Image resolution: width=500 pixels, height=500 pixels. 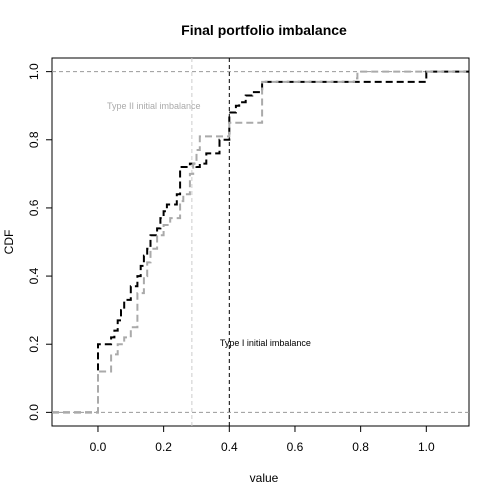 I want to click on y-tick-label-0: 0.0, so click(x=34, y=412).